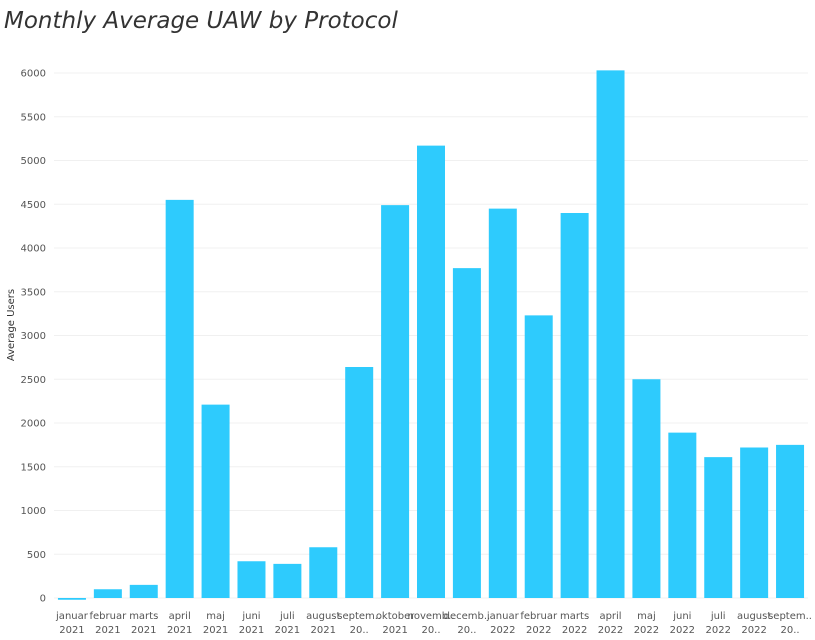  I want to click on y-tick-label: 2000, so click(33, 424).